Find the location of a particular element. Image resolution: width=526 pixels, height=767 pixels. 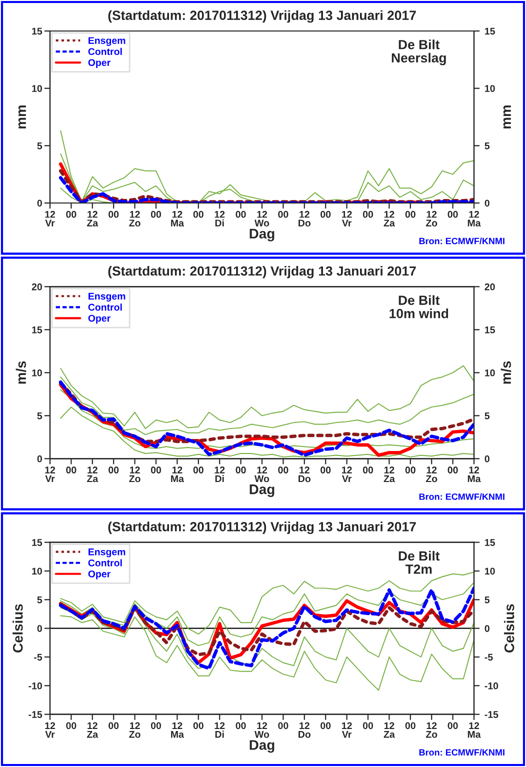

y-tick-label: -5 is located at coordinates (38, 657).